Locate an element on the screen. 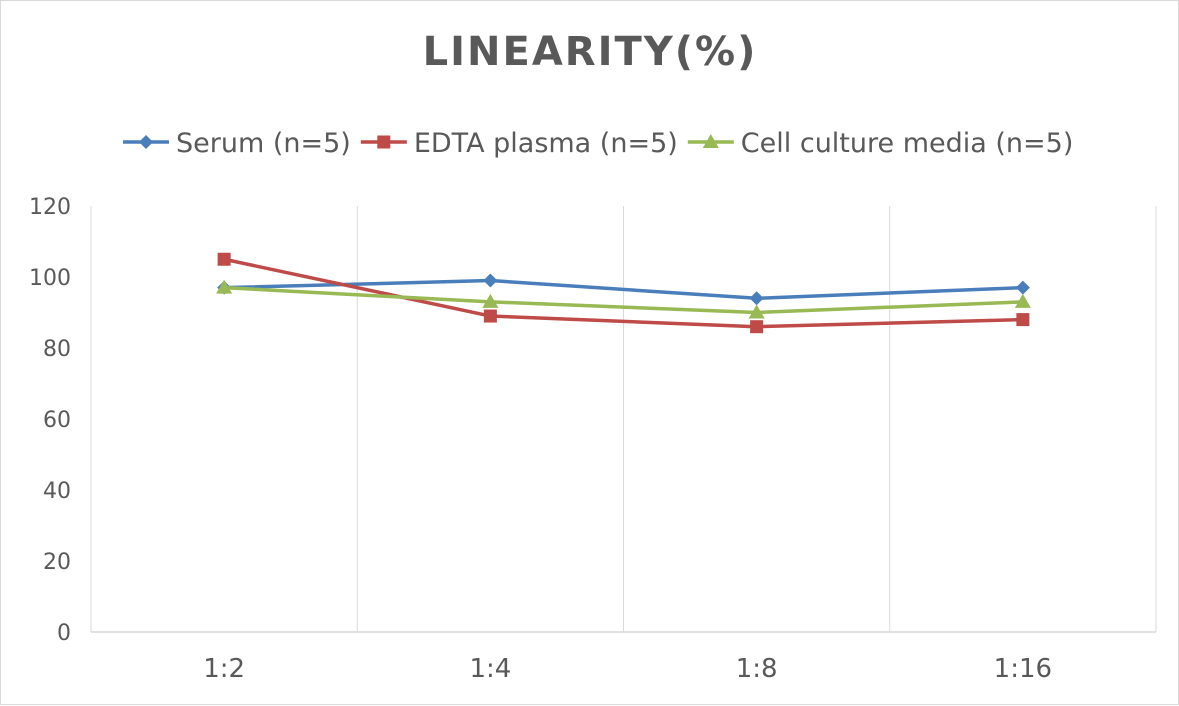 This screenshot has width=1179, height=706. chart-title: LINEARITY(%) is located at coordinates (590, 52).